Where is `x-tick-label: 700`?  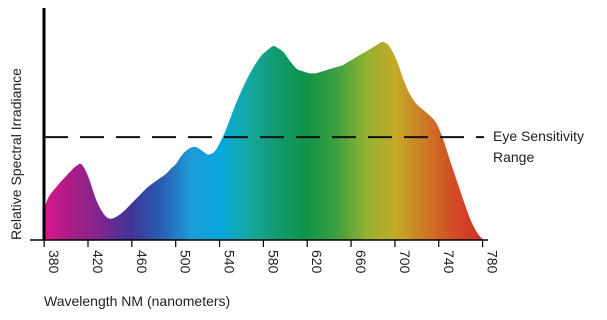
x-tick-label: 700 is located at coordinates (405, 262).